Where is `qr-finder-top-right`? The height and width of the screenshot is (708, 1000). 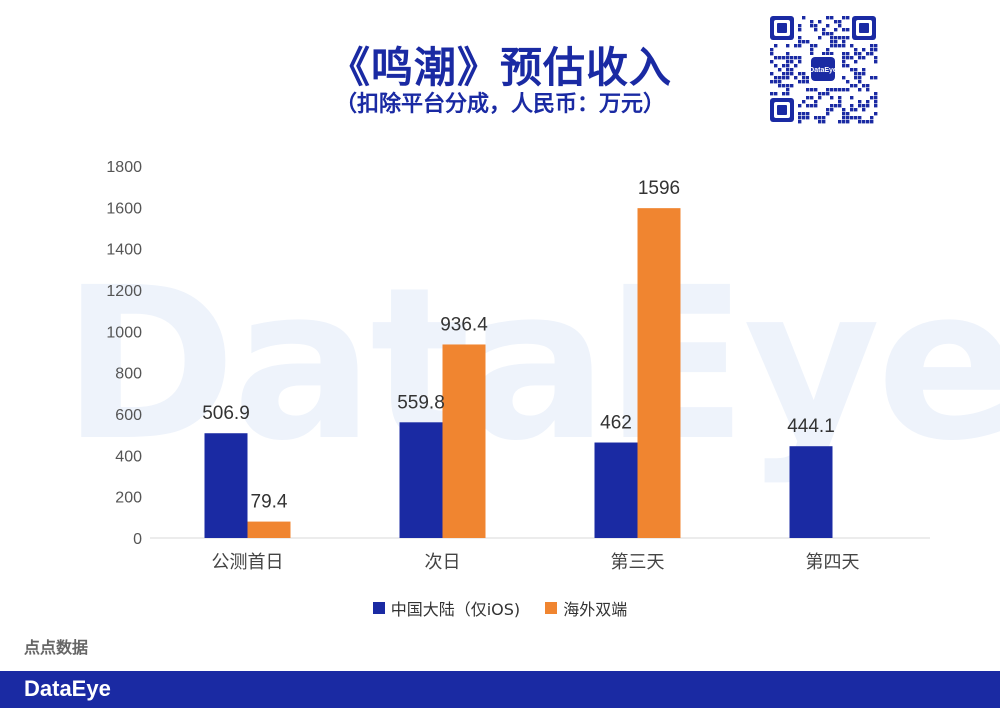
qr-finder-top-right is located at coordinates (864, 28).